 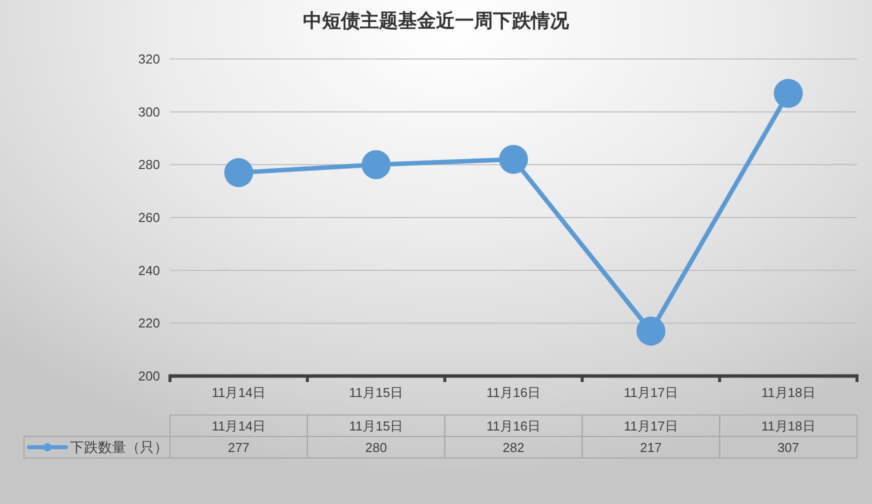 I want to click on data-label: 307, so click(x=788, y=447).